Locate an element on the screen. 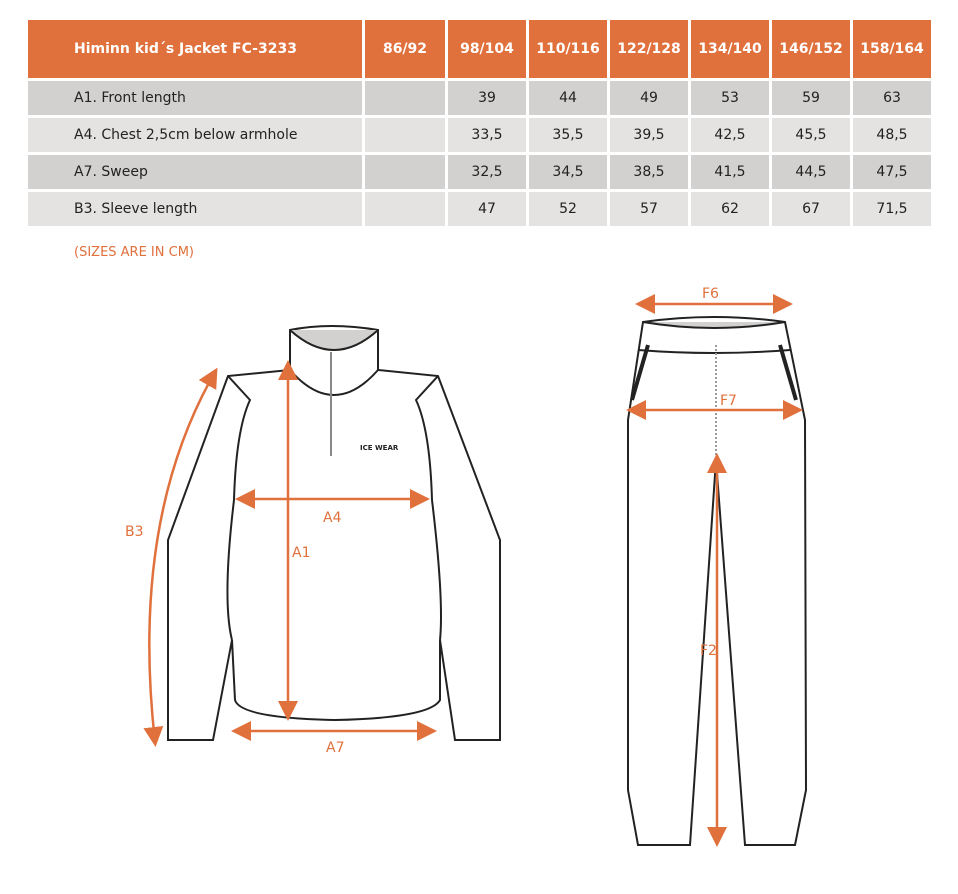  table-row: A1. Front length 39 44 49 53 59 63 is located at coordinates (479, 98).